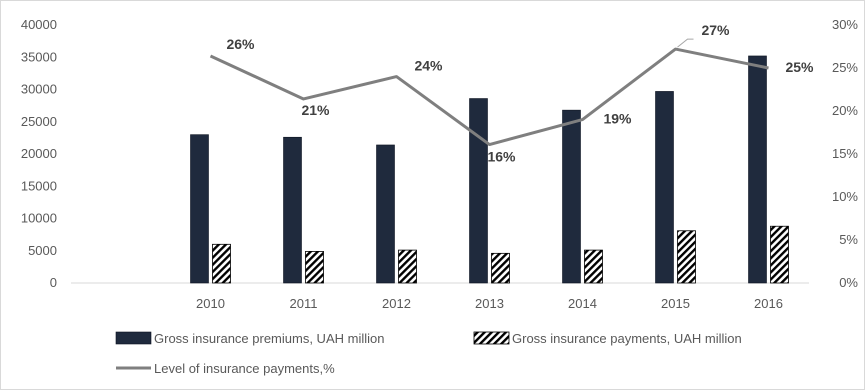  Describe the element at coordinates (39, 153) in the screenshot. I see `y-left-tick-label: 20000` at that location.